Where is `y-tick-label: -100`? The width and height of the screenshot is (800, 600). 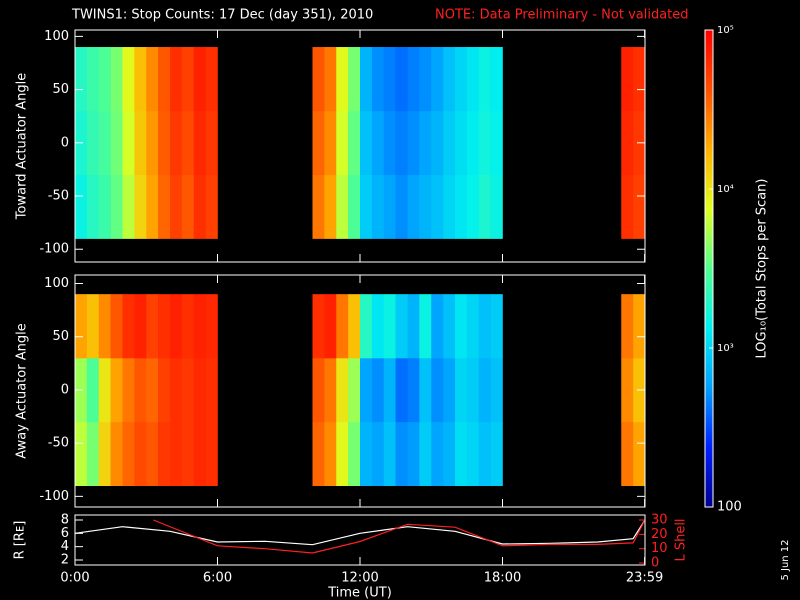 y-tick-label: -100 is located at coordinates (54, 249).